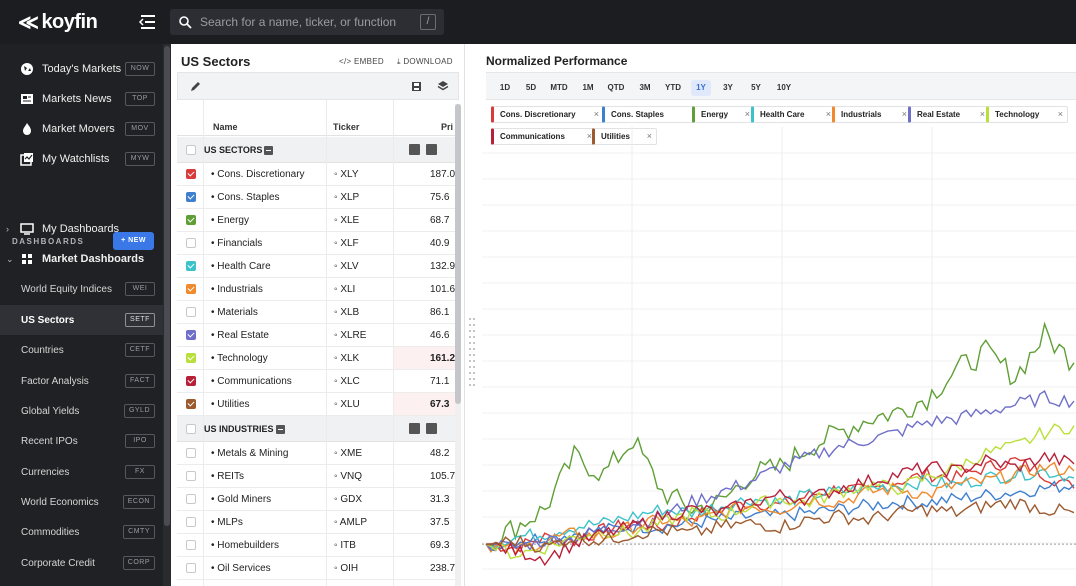  Describe the element at coordinates (723, 114) in the screenshot. I see `series-chip: Energy ×` at that location.